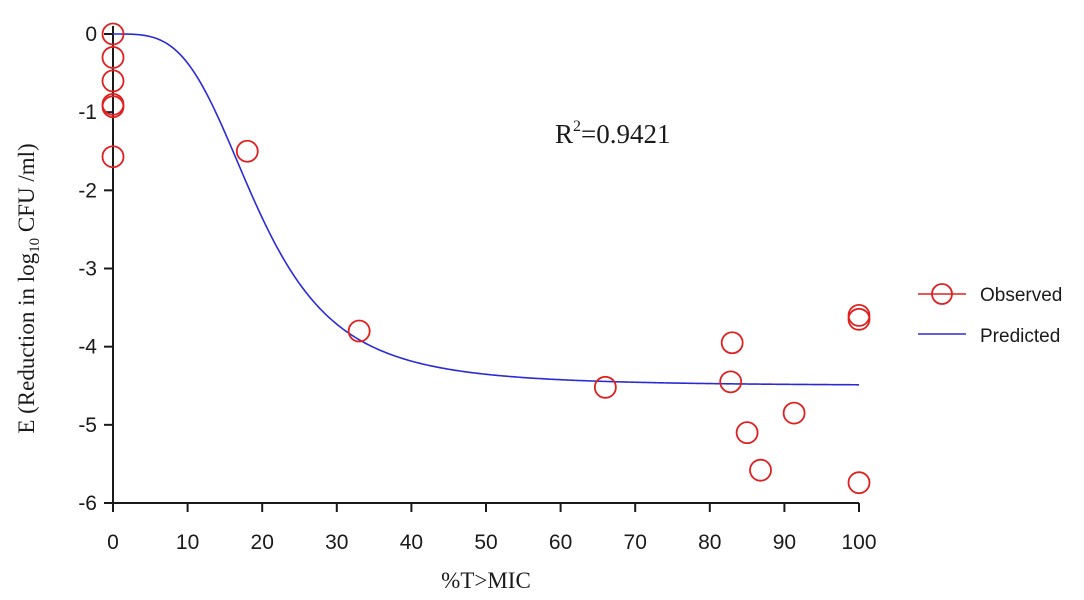  What do you see at coordinates (336, 542) in the screenshot?
I see `x-tick-label: 30` at bounding box center [336, 542].